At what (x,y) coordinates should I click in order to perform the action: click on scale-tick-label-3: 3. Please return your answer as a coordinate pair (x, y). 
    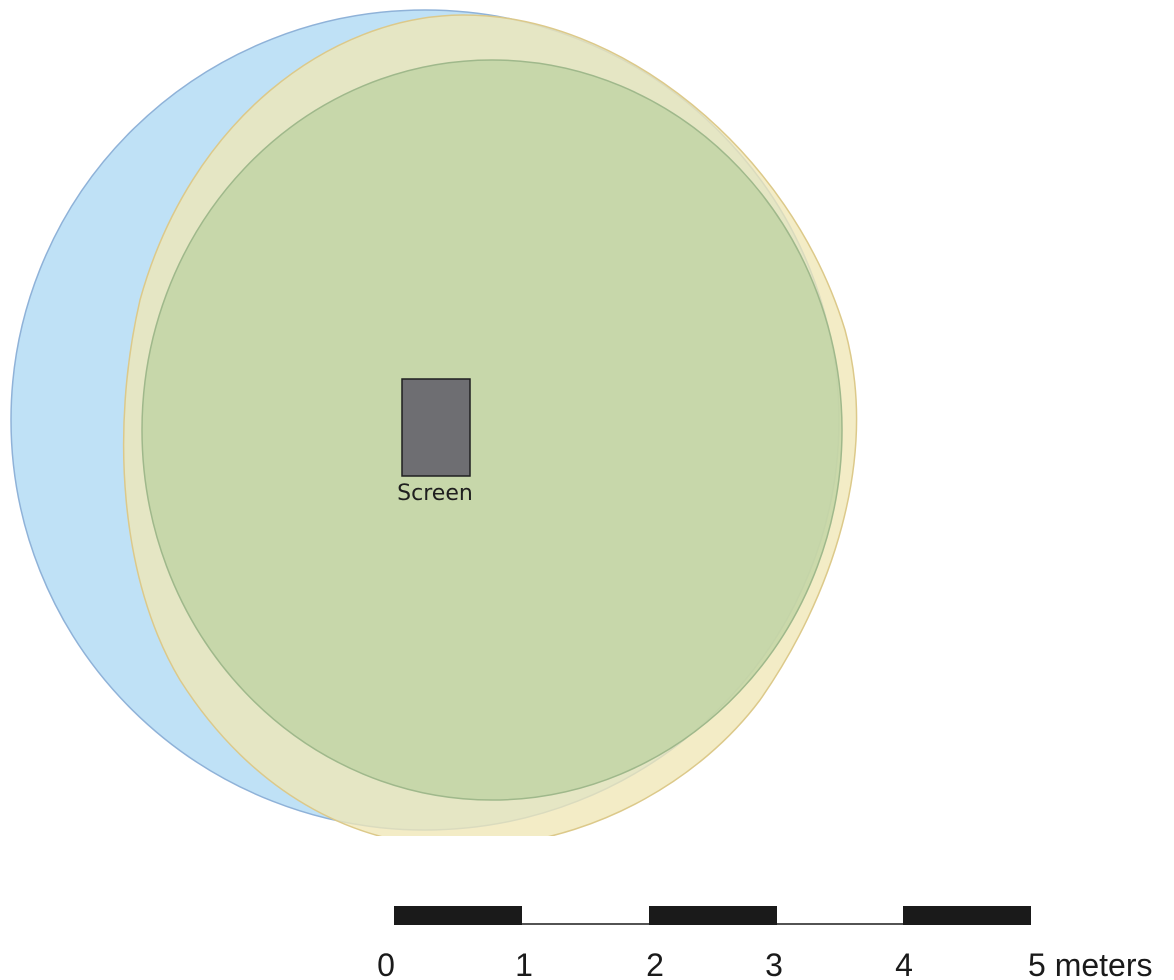
    Looking at the image, I should click on (774, 963).